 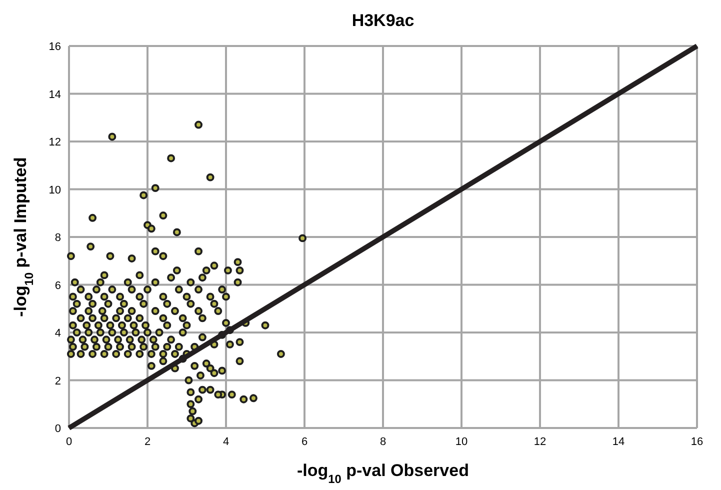 I want to click on y-tick-label: 14, so click(x=54, y=94).